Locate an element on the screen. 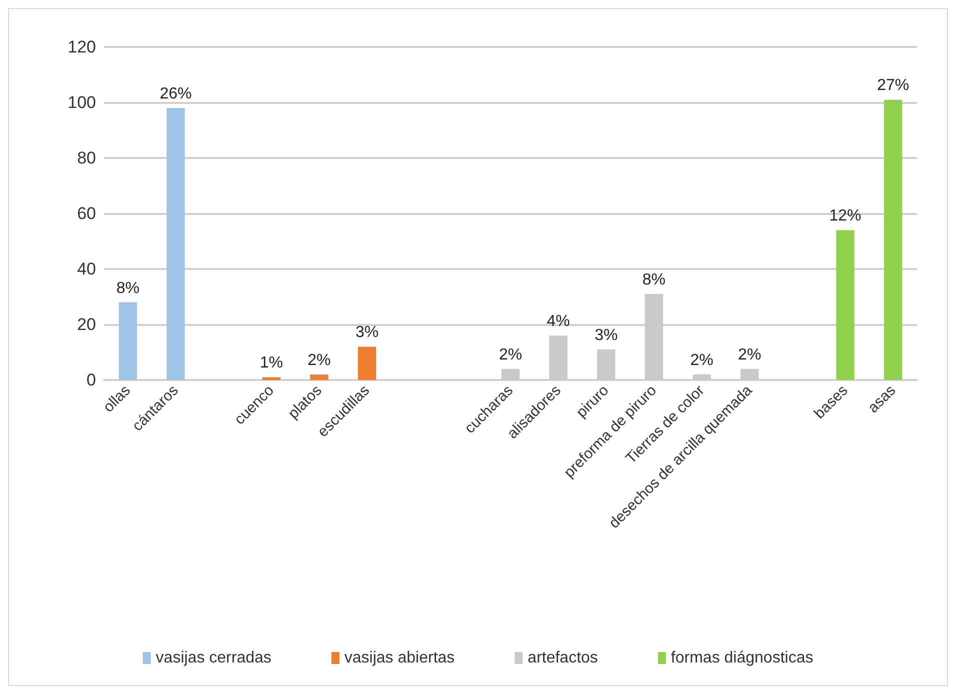 The image size is (957, 695). annotation: 27% is located at coordinates (893, 85).